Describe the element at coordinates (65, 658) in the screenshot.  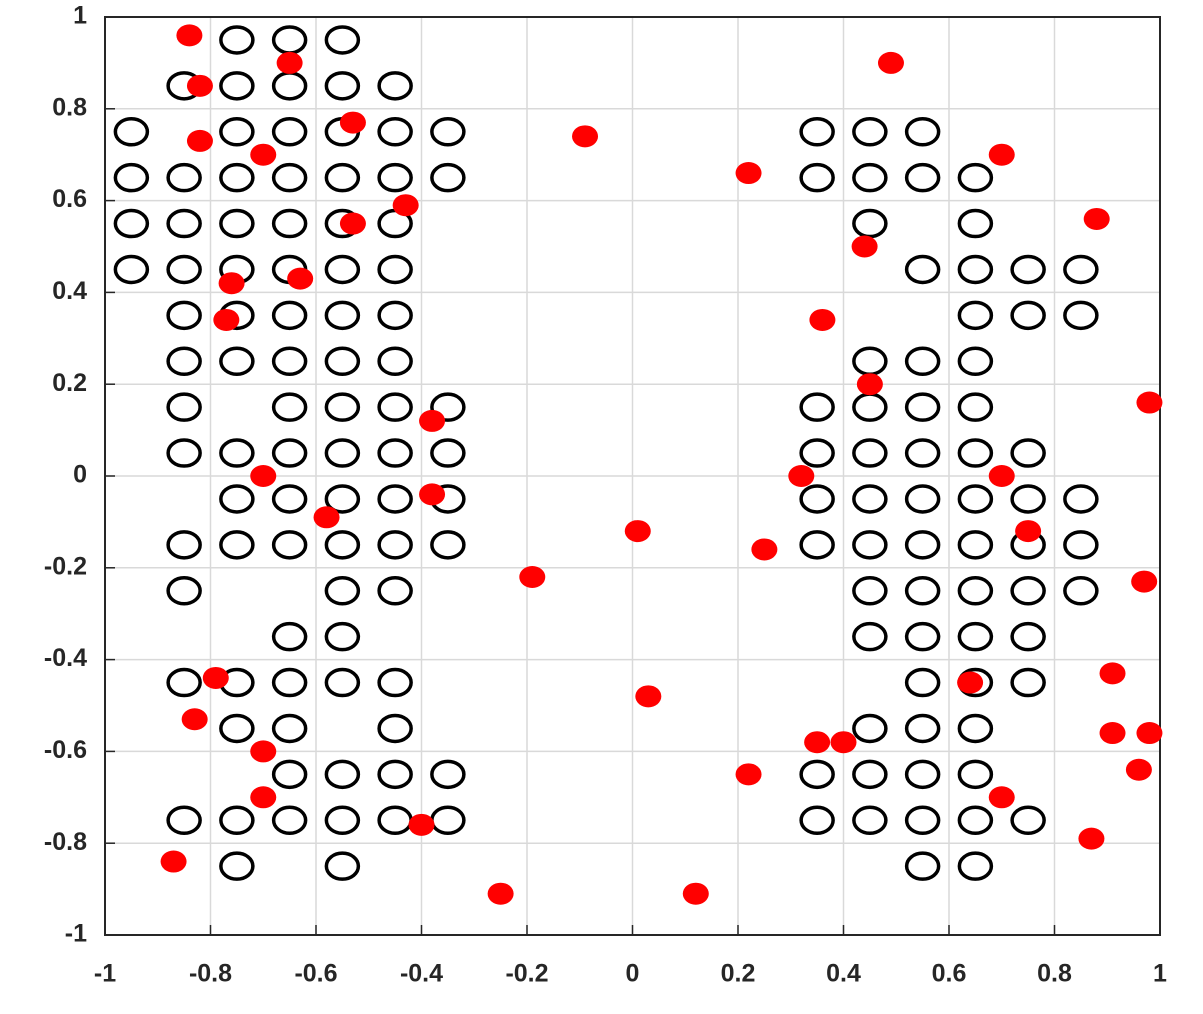
I see `y-tick-label: -0.4` at that location.